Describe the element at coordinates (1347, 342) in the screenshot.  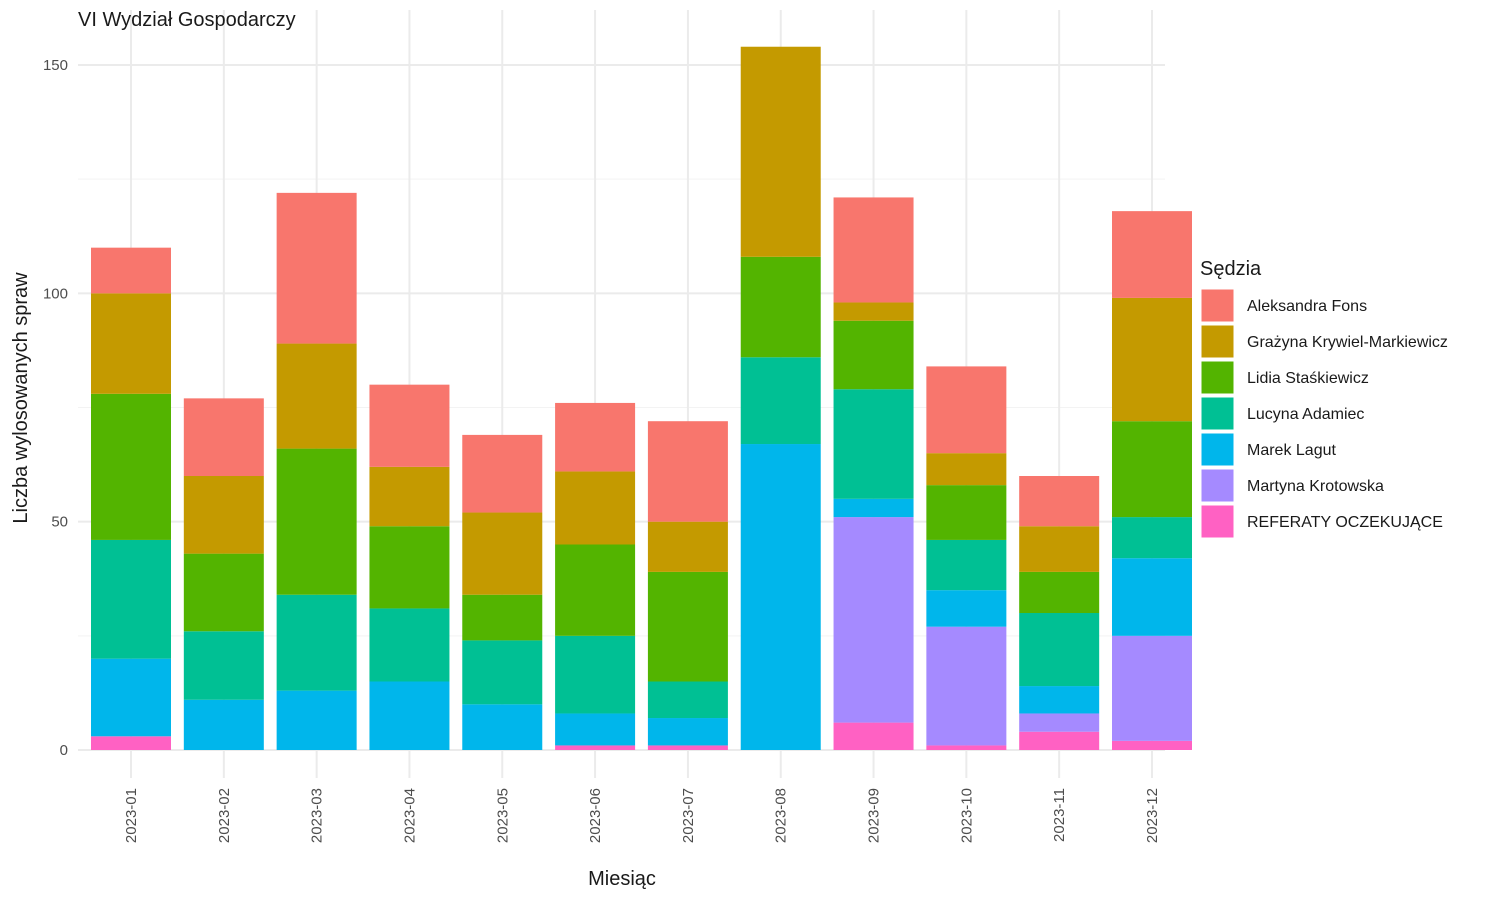
I see `legend-label: Grażyna Krywiel-Markiewicz` at that location.